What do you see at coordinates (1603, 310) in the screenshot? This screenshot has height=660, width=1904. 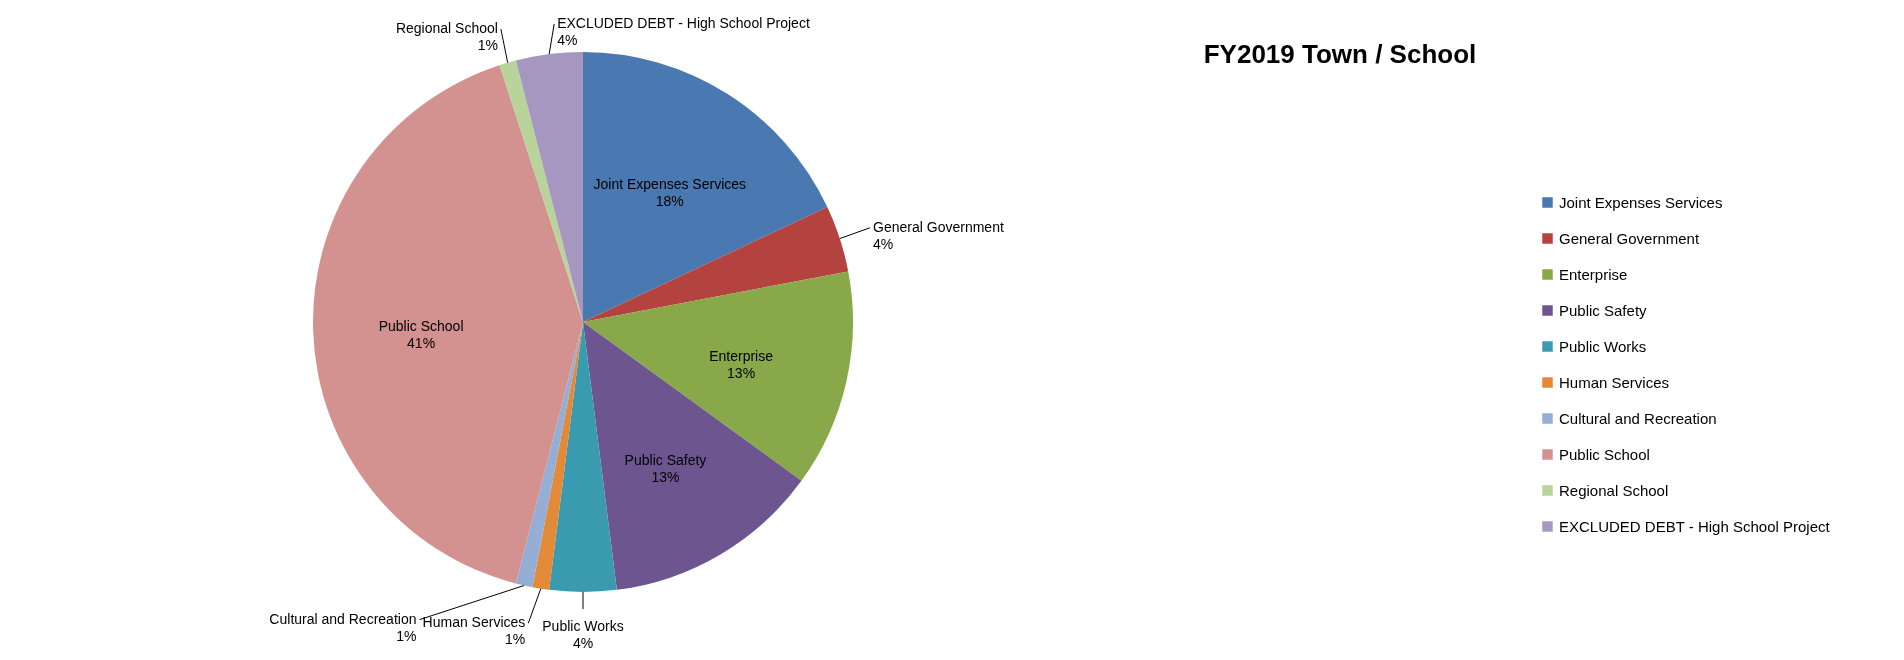 I see `legend-label: Public Safety` at bounding box center [1603, 310].